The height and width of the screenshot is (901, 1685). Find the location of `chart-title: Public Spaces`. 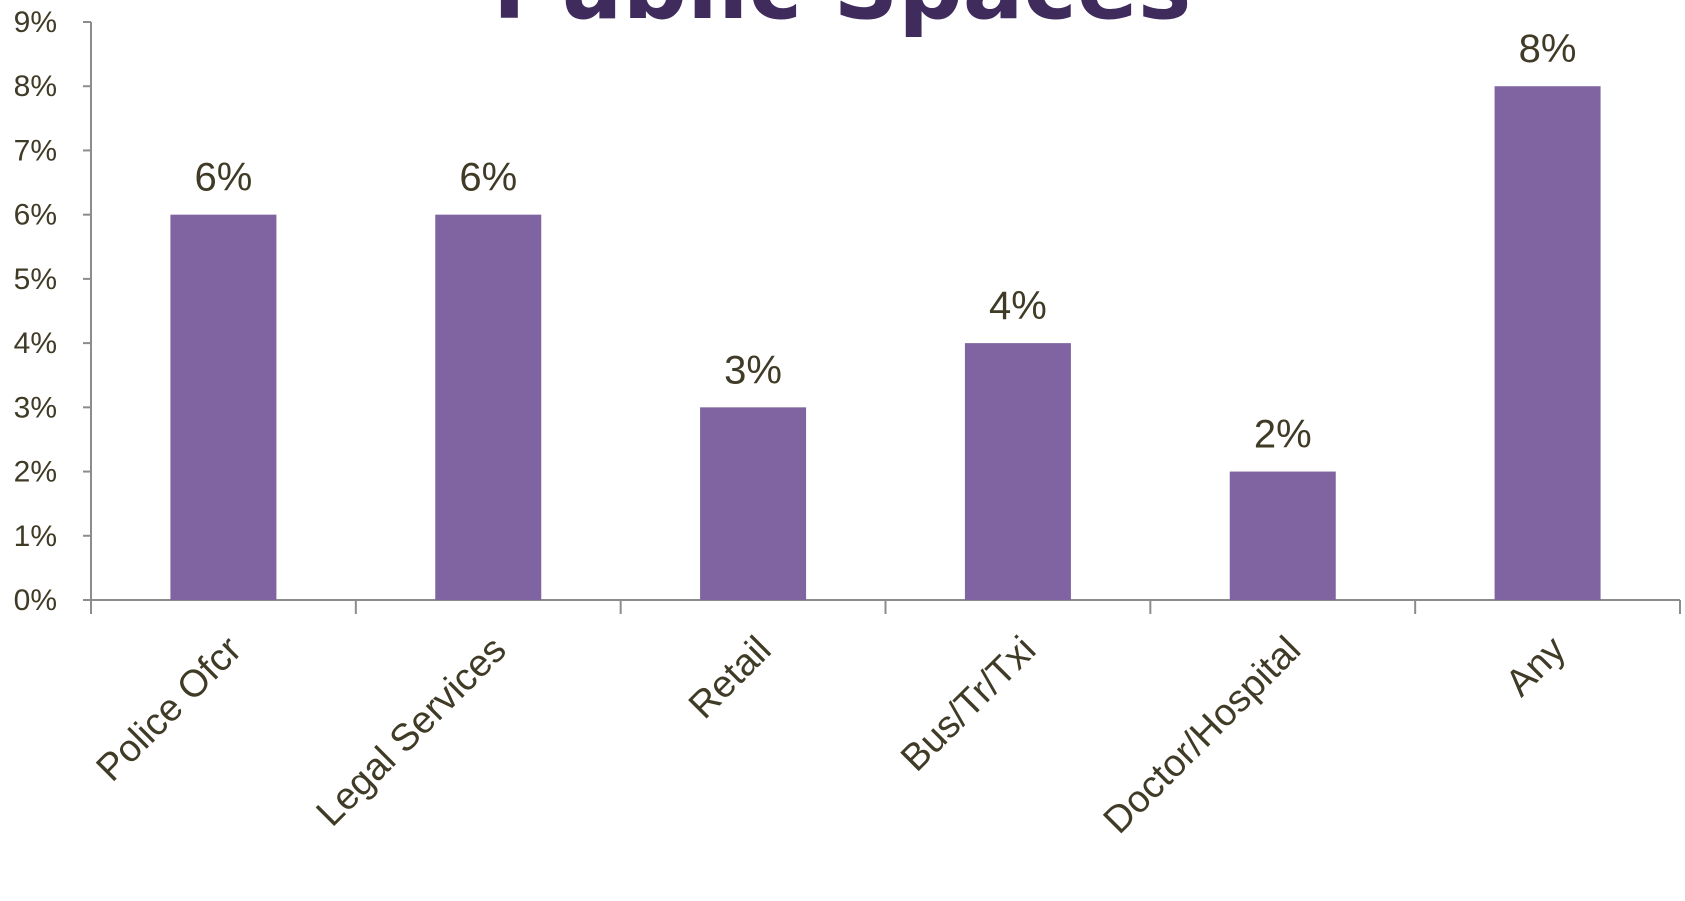

chart-title: Public Spaces is located at coordinates (842, 20).